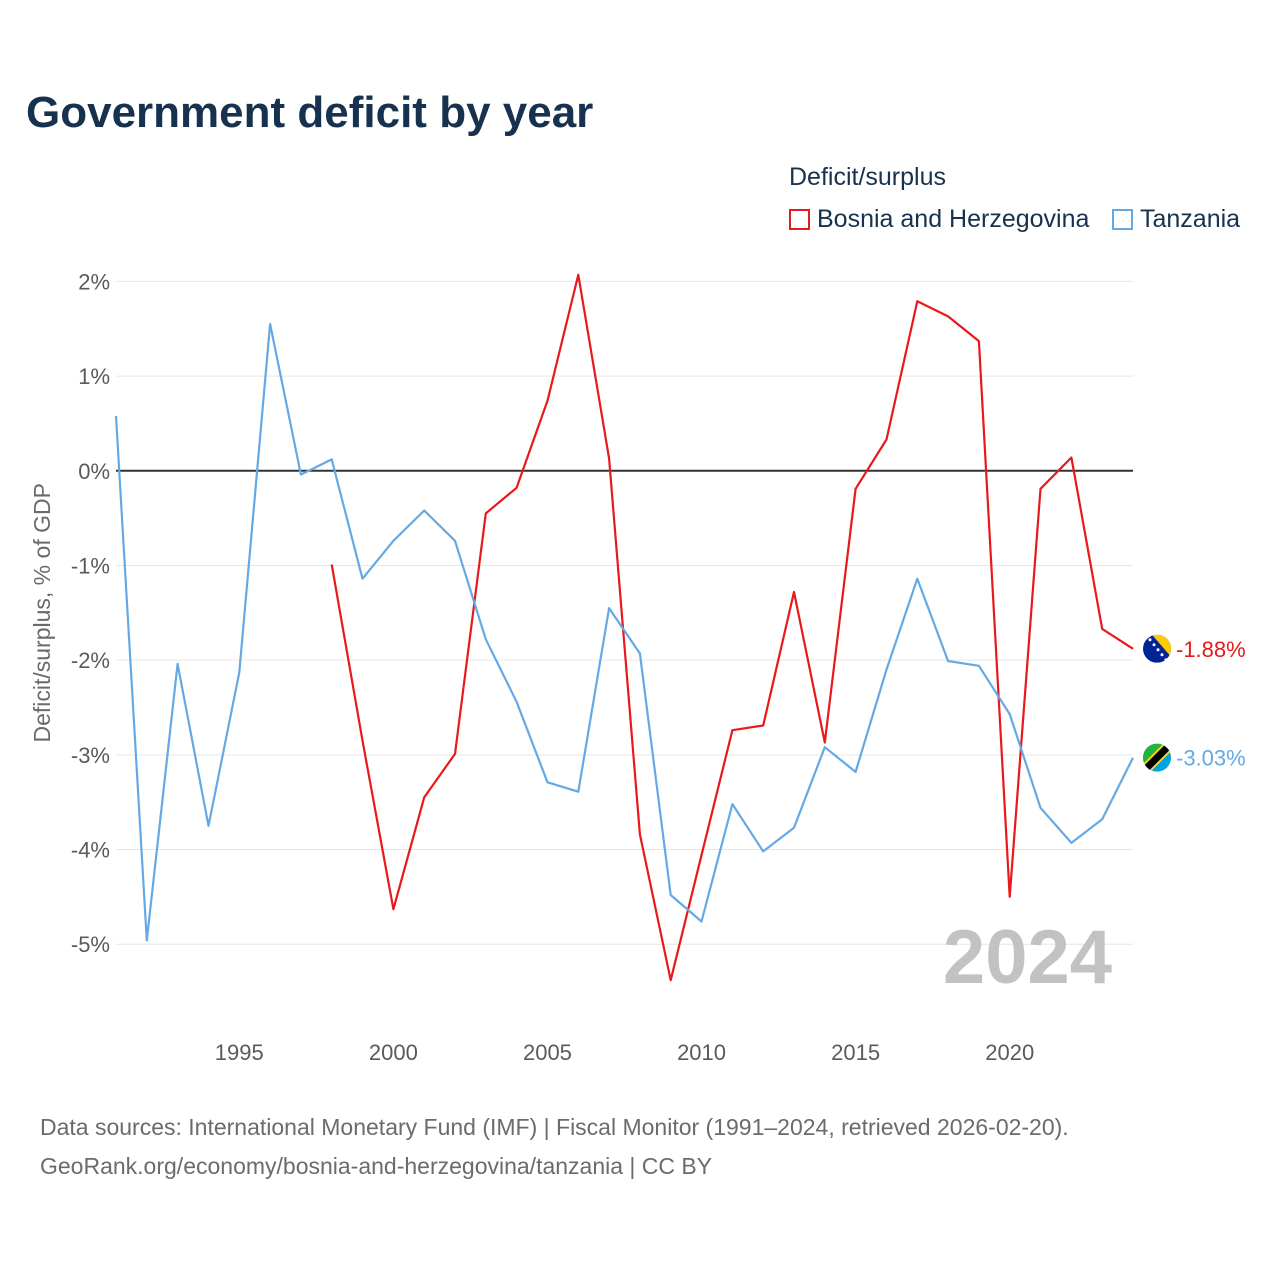 The height and width of the screenshot is (1280, 1280). I want to click on endpoint-bosnia, so click(1157, 648).